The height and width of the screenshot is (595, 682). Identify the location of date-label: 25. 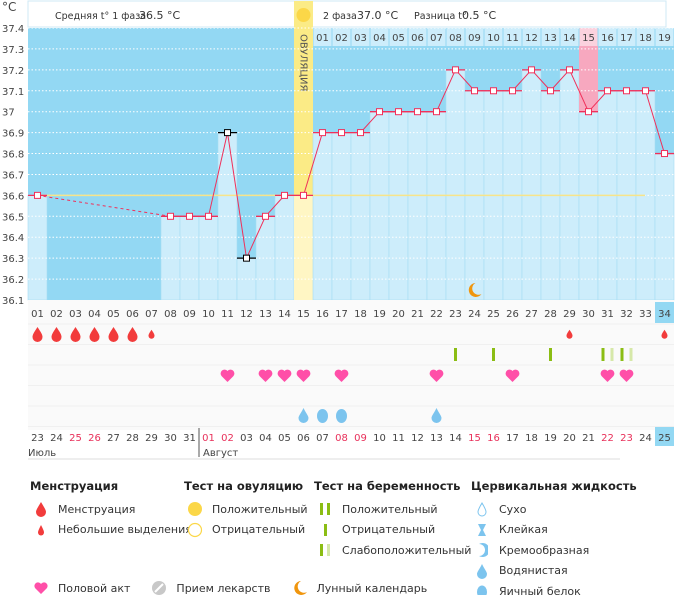
(664, 438).